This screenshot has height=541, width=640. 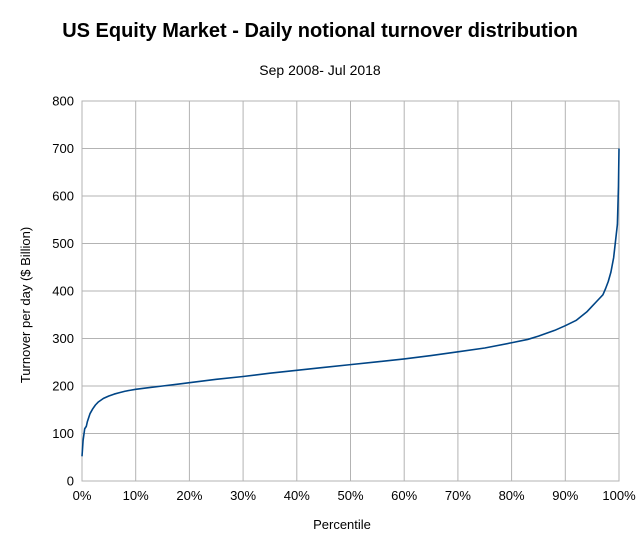 What do you see at coordinates (189, 495) in the screenshot?
I see `x-tick-label: 20%` at bounding box center [189, 495].